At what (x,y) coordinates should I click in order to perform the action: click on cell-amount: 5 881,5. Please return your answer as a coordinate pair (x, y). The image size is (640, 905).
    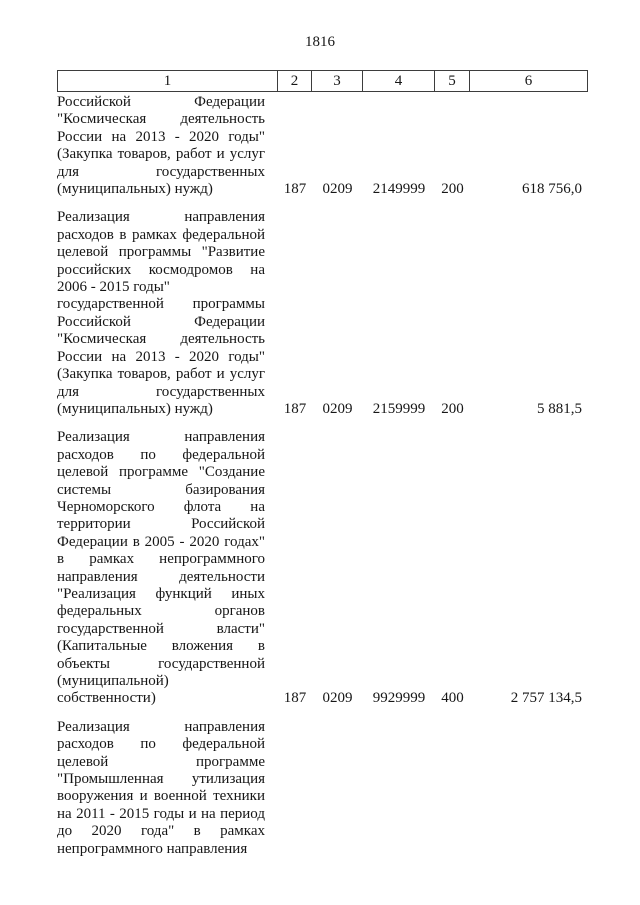
    Looking at the image, I should click on (559, 408).